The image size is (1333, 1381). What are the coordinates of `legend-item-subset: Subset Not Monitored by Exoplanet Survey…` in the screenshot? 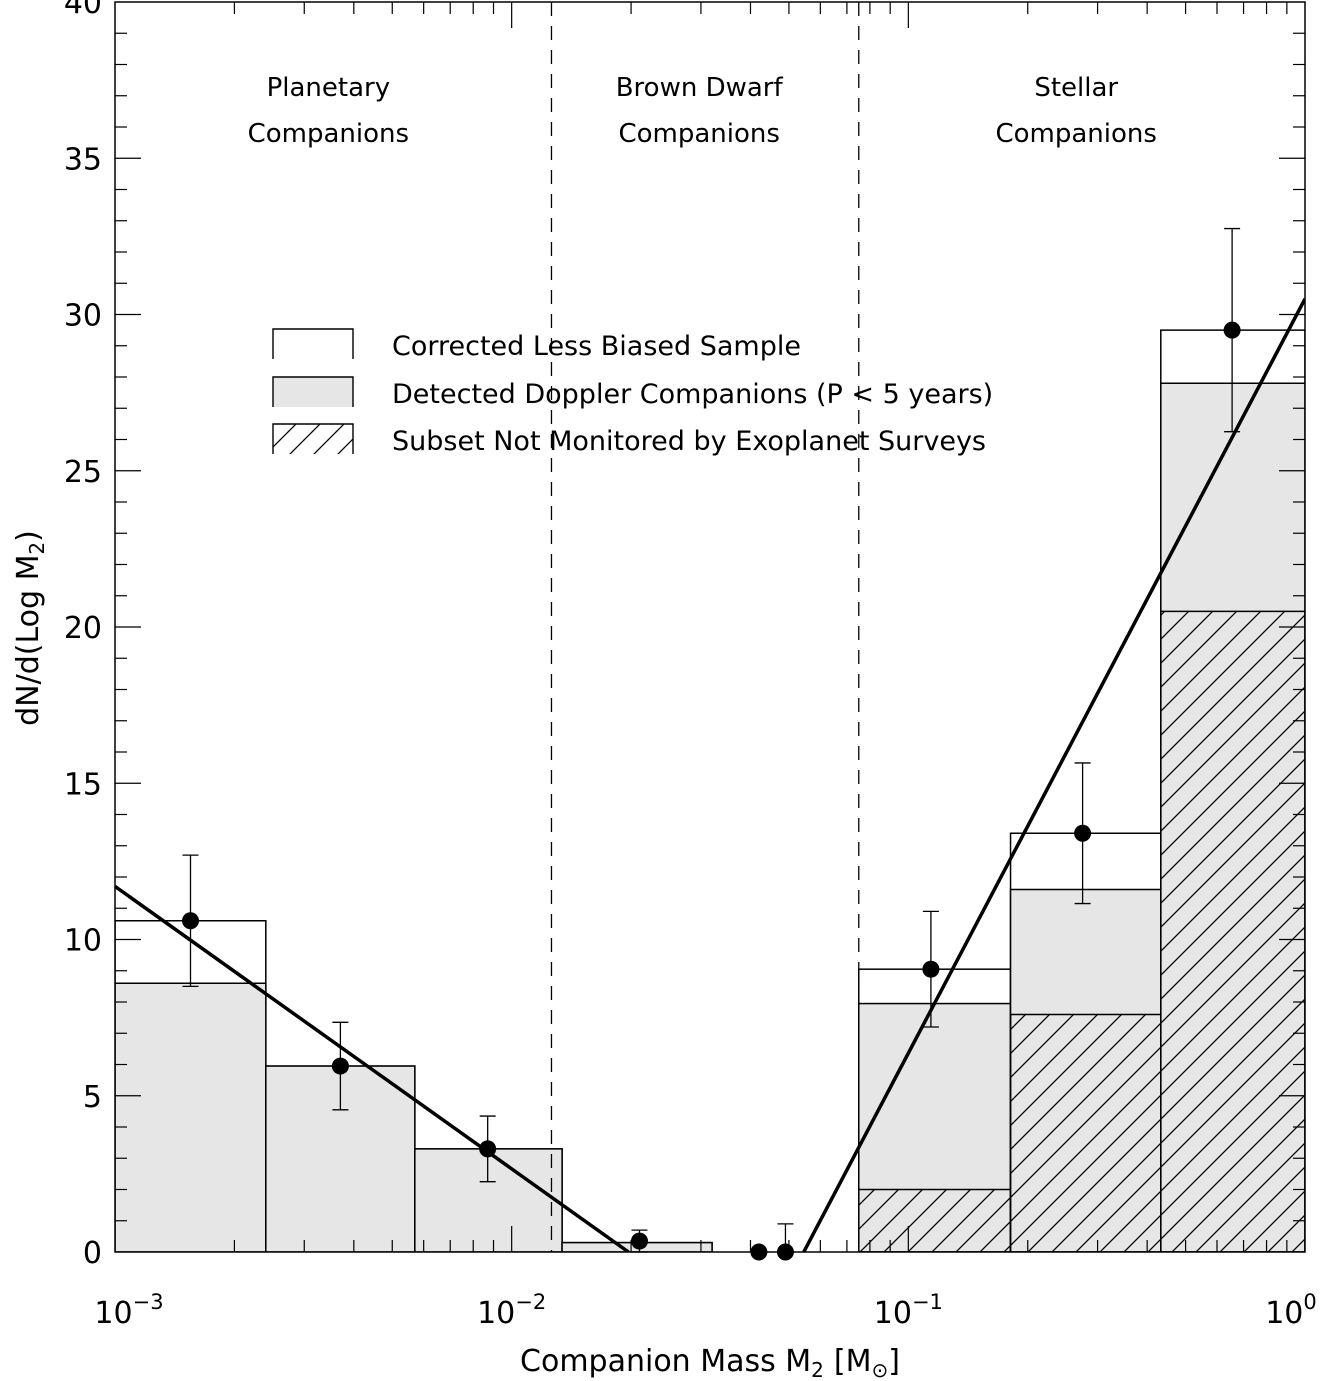 It's located at (629, 440).